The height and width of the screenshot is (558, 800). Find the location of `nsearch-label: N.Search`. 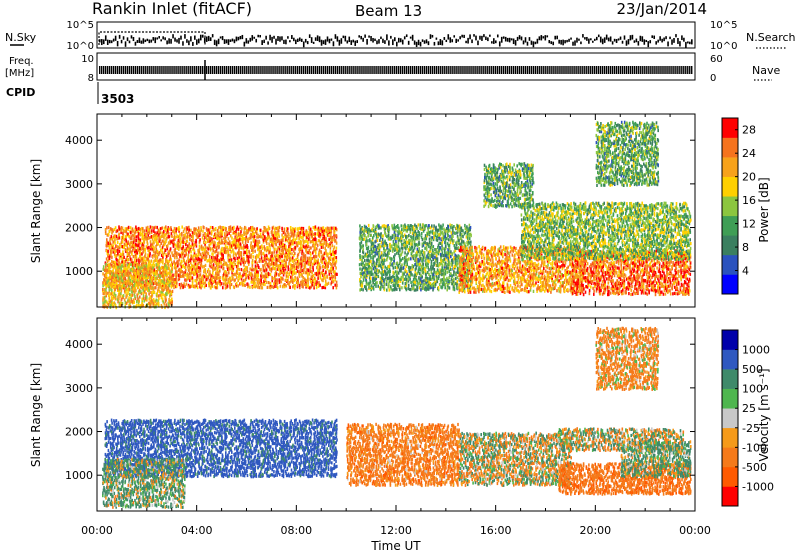

nsearch-label: N.Search is located at coordinates (771, 37).